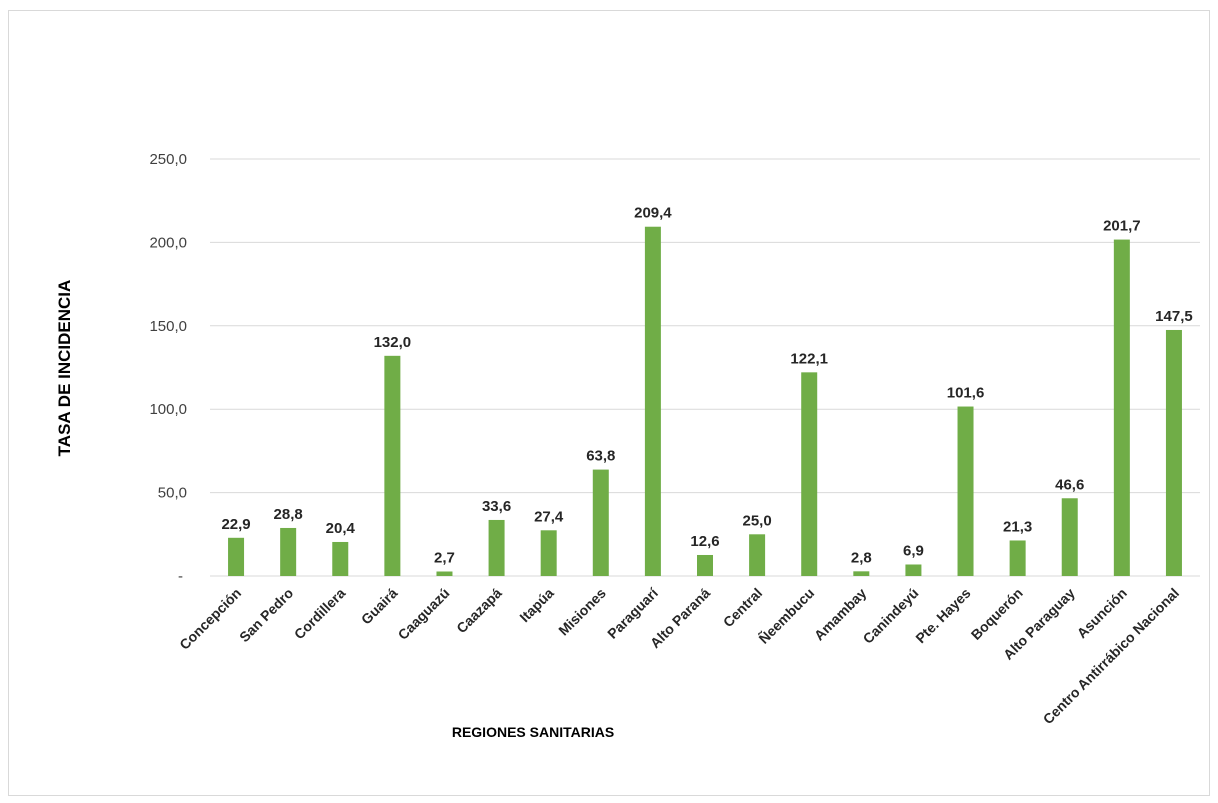  What do you see at coordinates (742, 607) in the screenshot?
I see `x-tick-label: Central` at bounding box center [742, 607].